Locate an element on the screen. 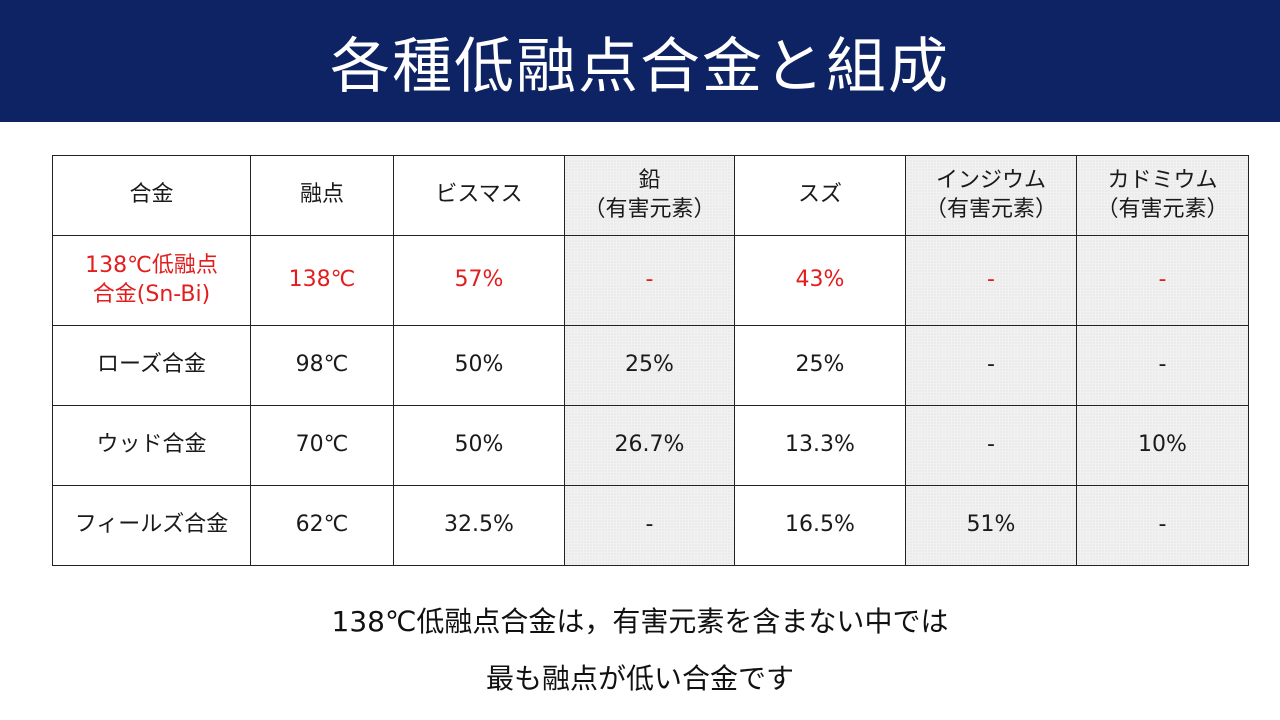  bismuth-cell: 32.5% is located at coordinates (479, 525).